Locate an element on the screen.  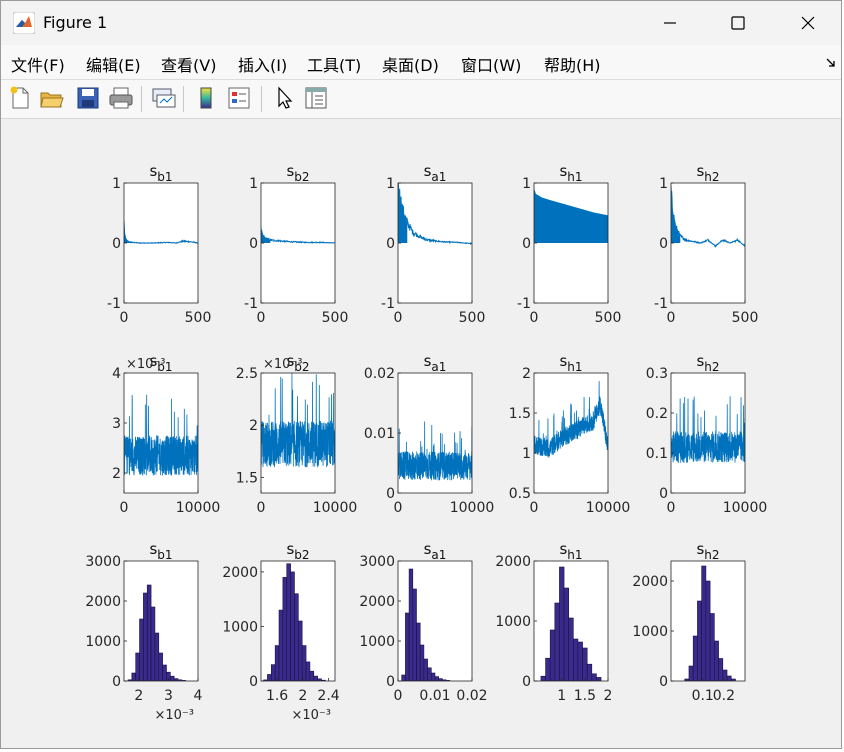
menu-view: 查看(V) is located at coordinates (189, 65).